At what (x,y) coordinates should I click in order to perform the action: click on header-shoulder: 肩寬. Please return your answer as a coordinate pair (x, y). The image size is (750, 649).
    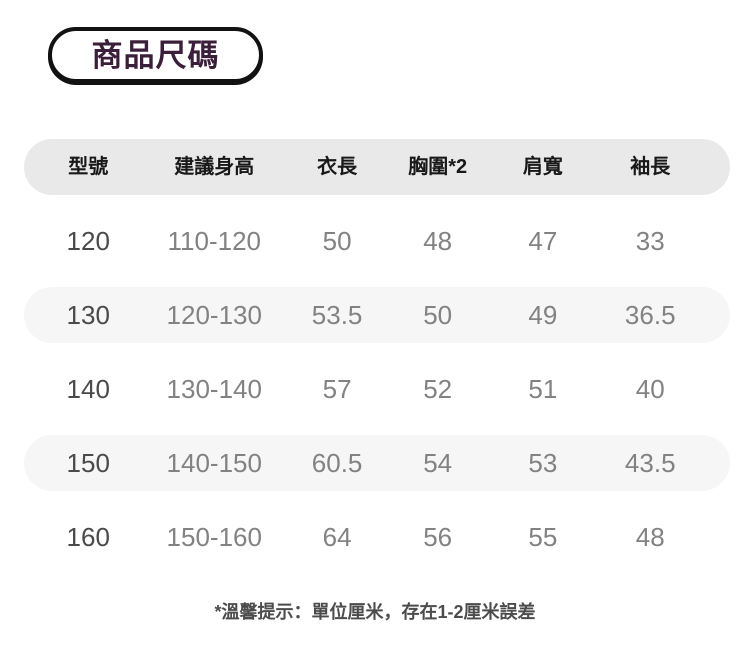
    Looking at the image, I should click on (542, 167).